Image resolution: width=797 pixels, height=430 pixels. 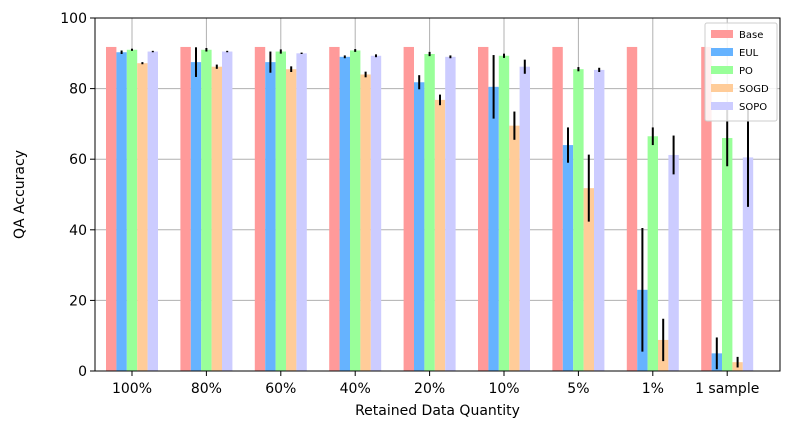 What do you see at coordinates (751, 35) in the screenshot?
I see `legend-label-base: Base` at bounding box center [751, 35].